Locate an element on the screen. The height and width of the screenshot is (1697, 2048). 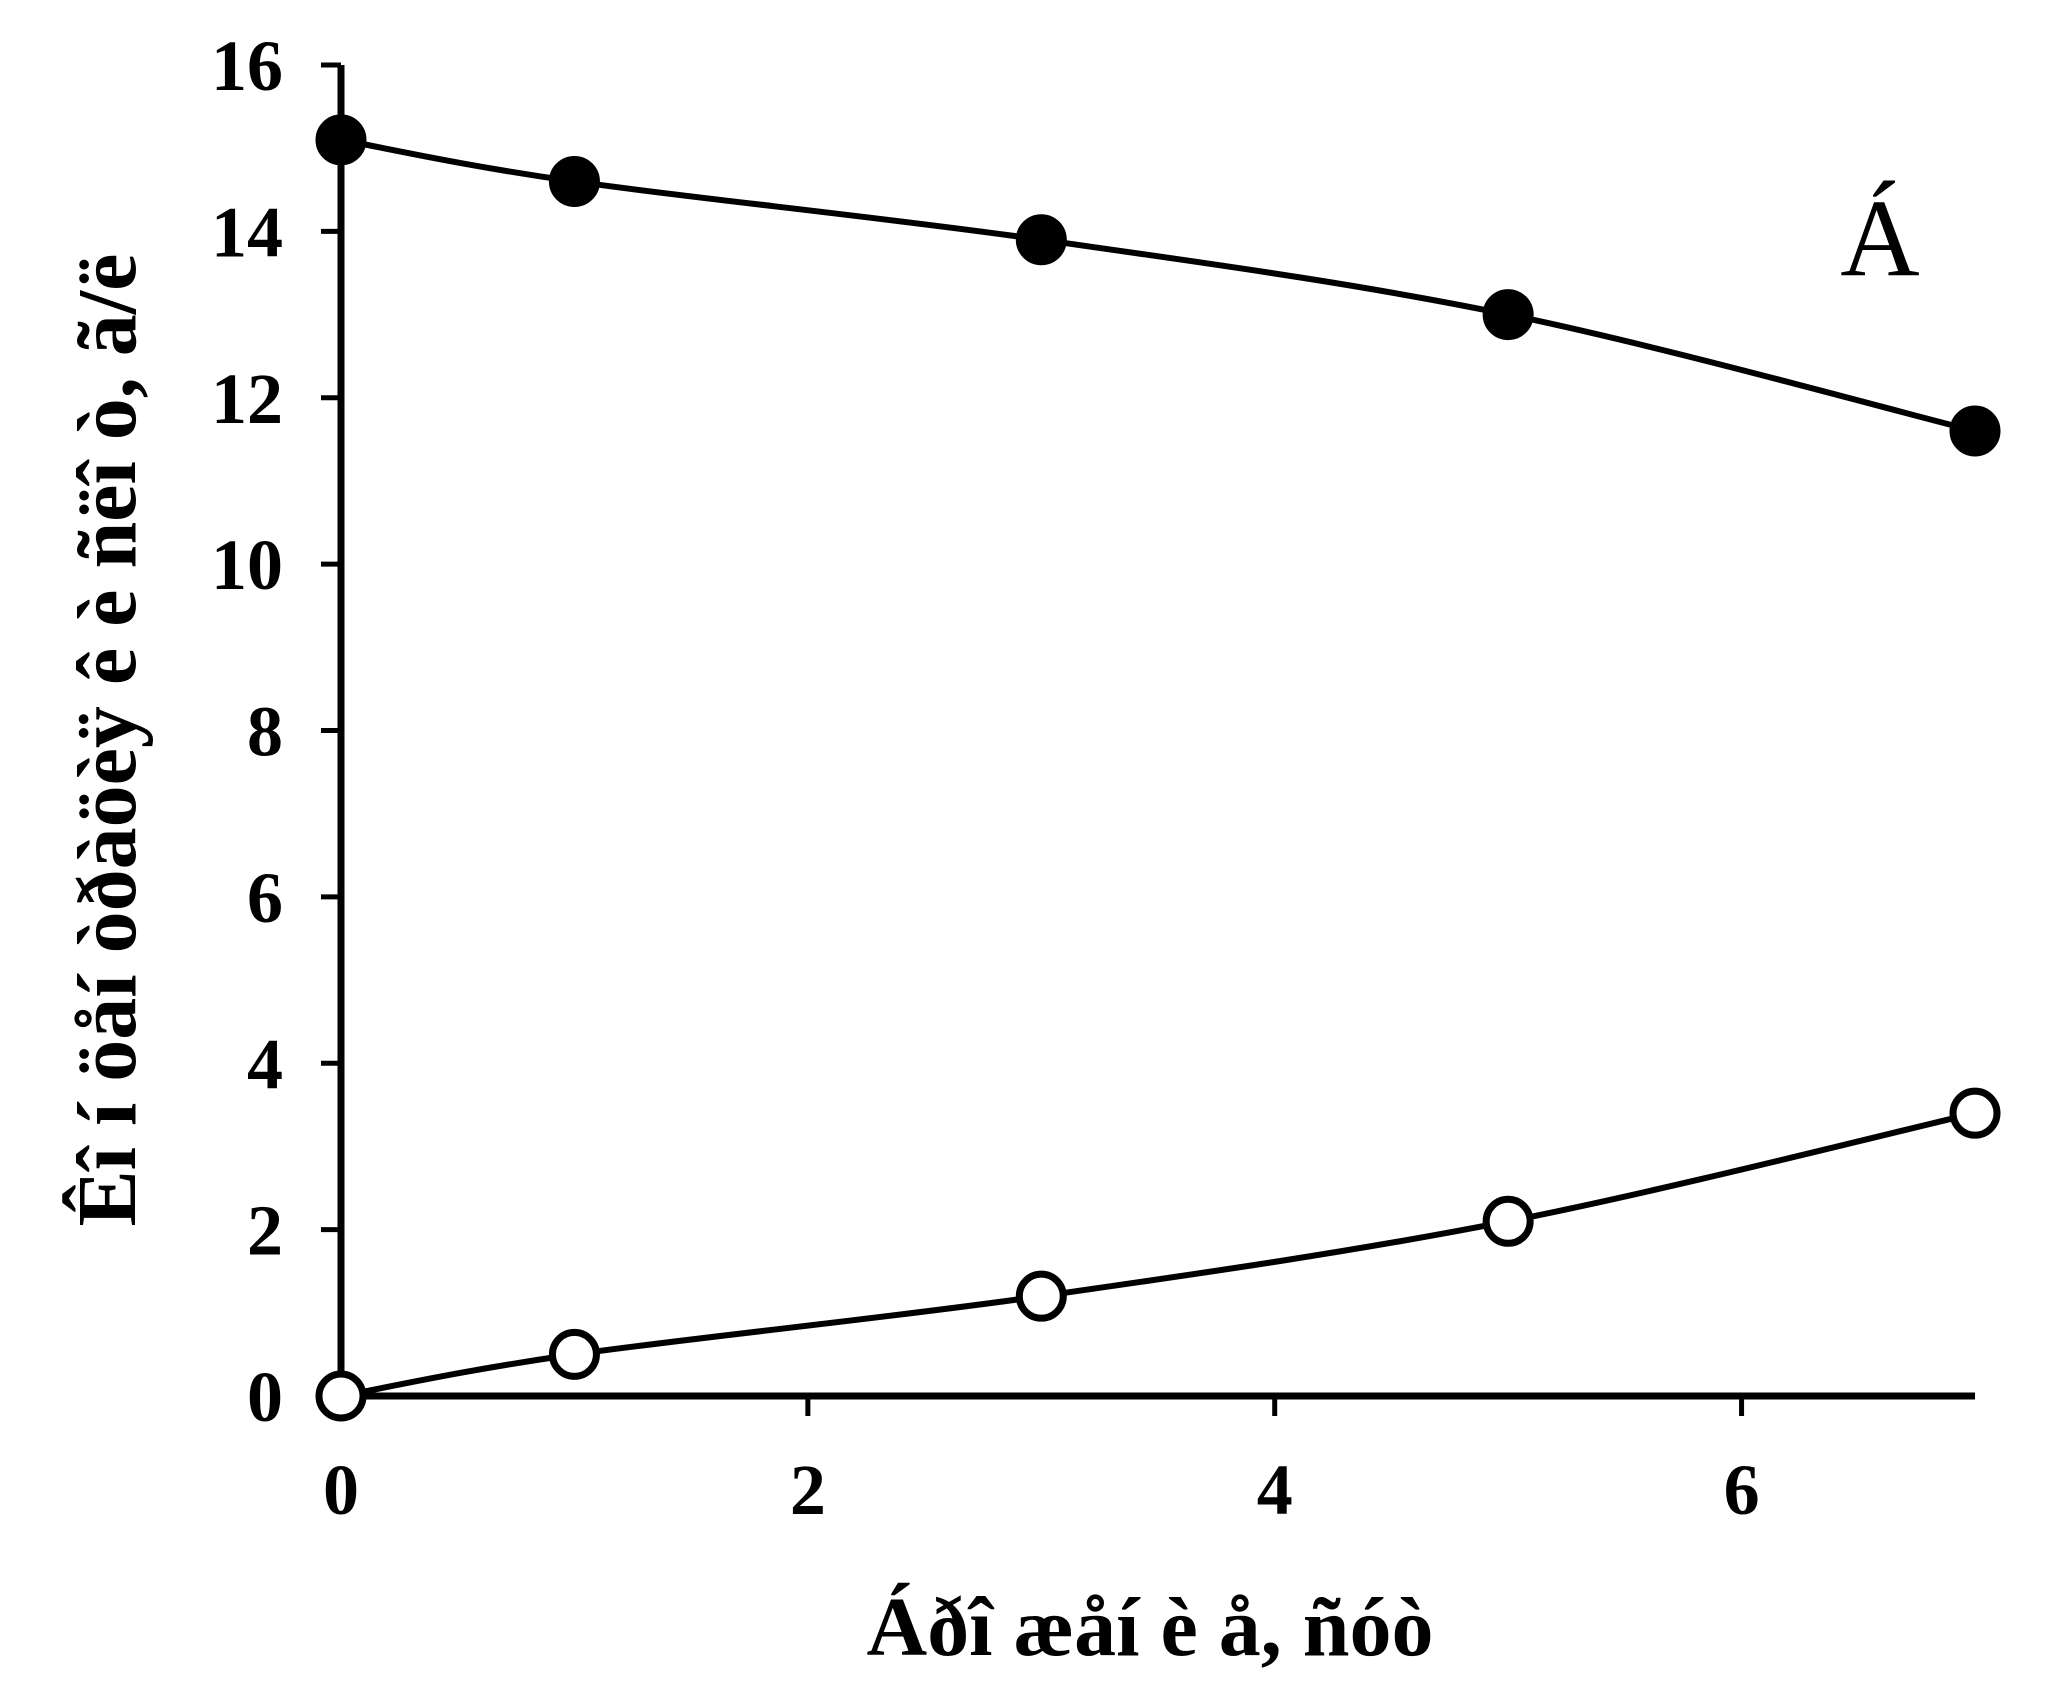
x-tick-label: 6 is located at coordinates (1742, 1490).